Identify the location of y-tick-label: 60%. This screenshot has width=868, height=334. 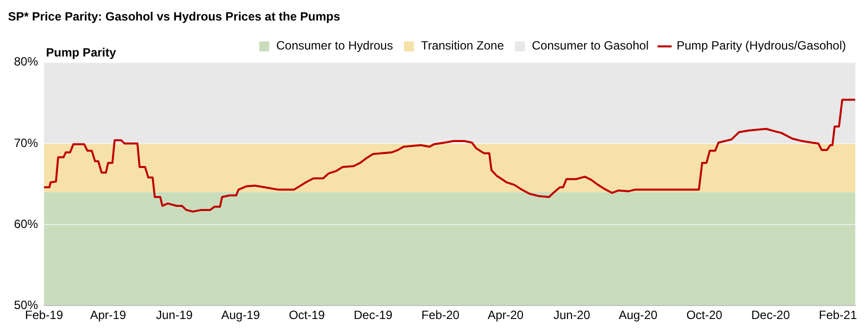
(26, 223).